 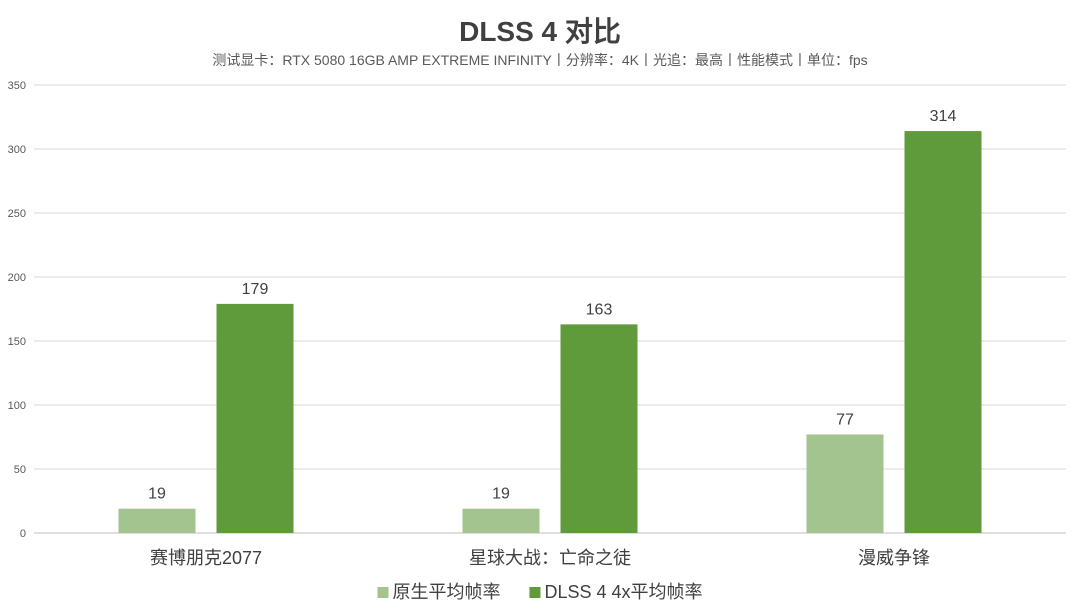 I want to click on legend-label-native: 原生平均帧率, so click(x=446, y=592).